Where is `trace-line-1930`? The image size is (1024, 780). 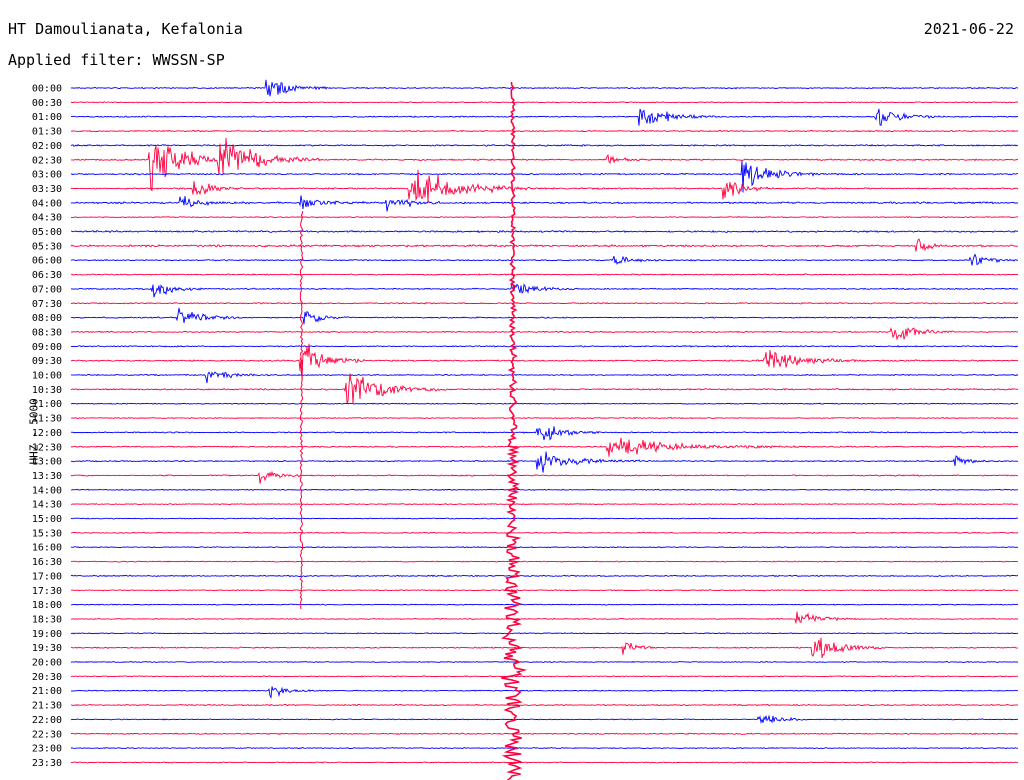
trace-line-1930 is located at coordinates (544, 647).